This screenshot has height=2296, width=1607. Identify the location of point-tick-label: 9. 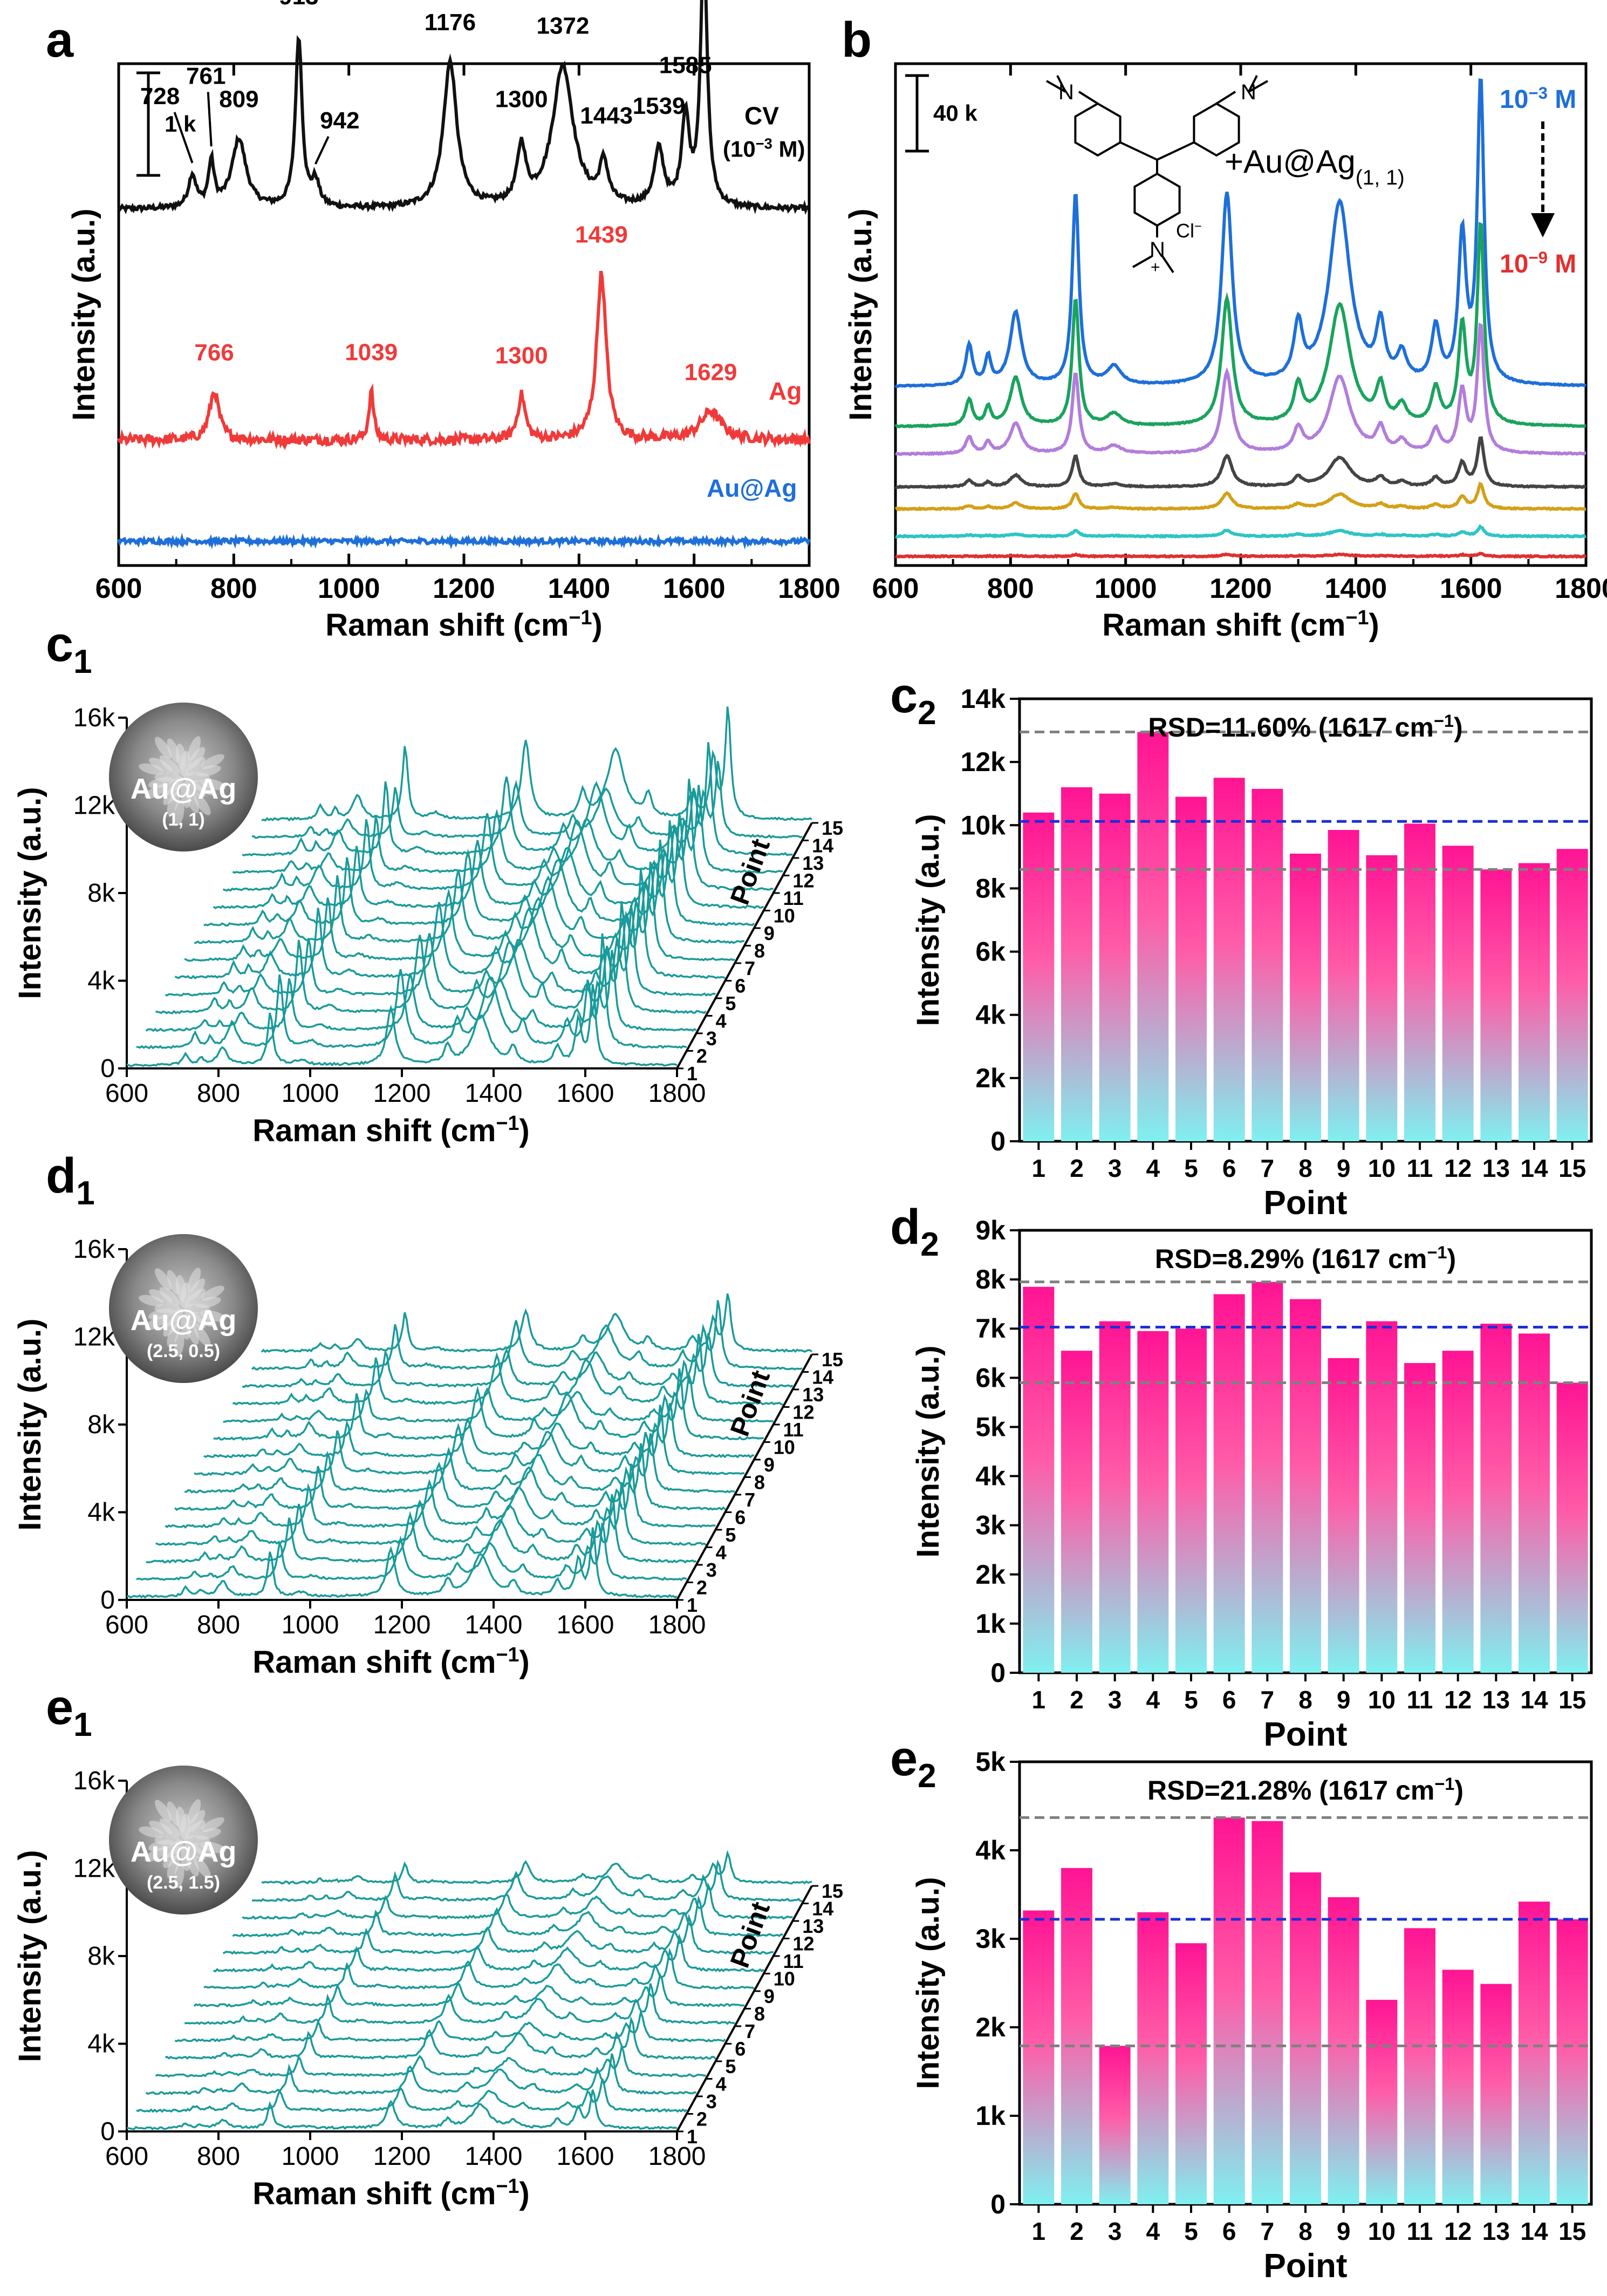
(769, 933).